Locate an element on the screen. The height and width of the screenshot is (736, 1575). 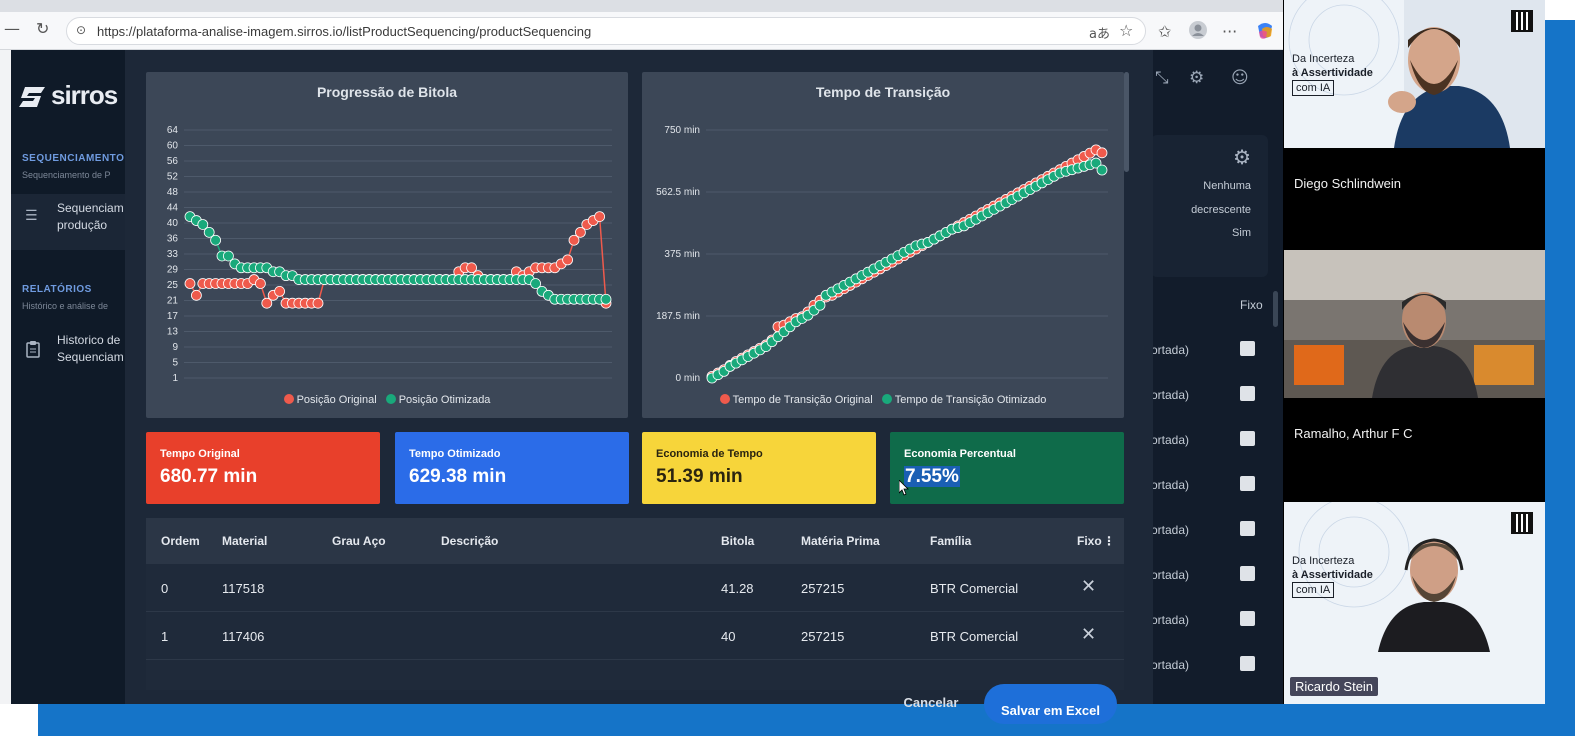
legend-label: Posição Original is located at coordinates (336, 400).